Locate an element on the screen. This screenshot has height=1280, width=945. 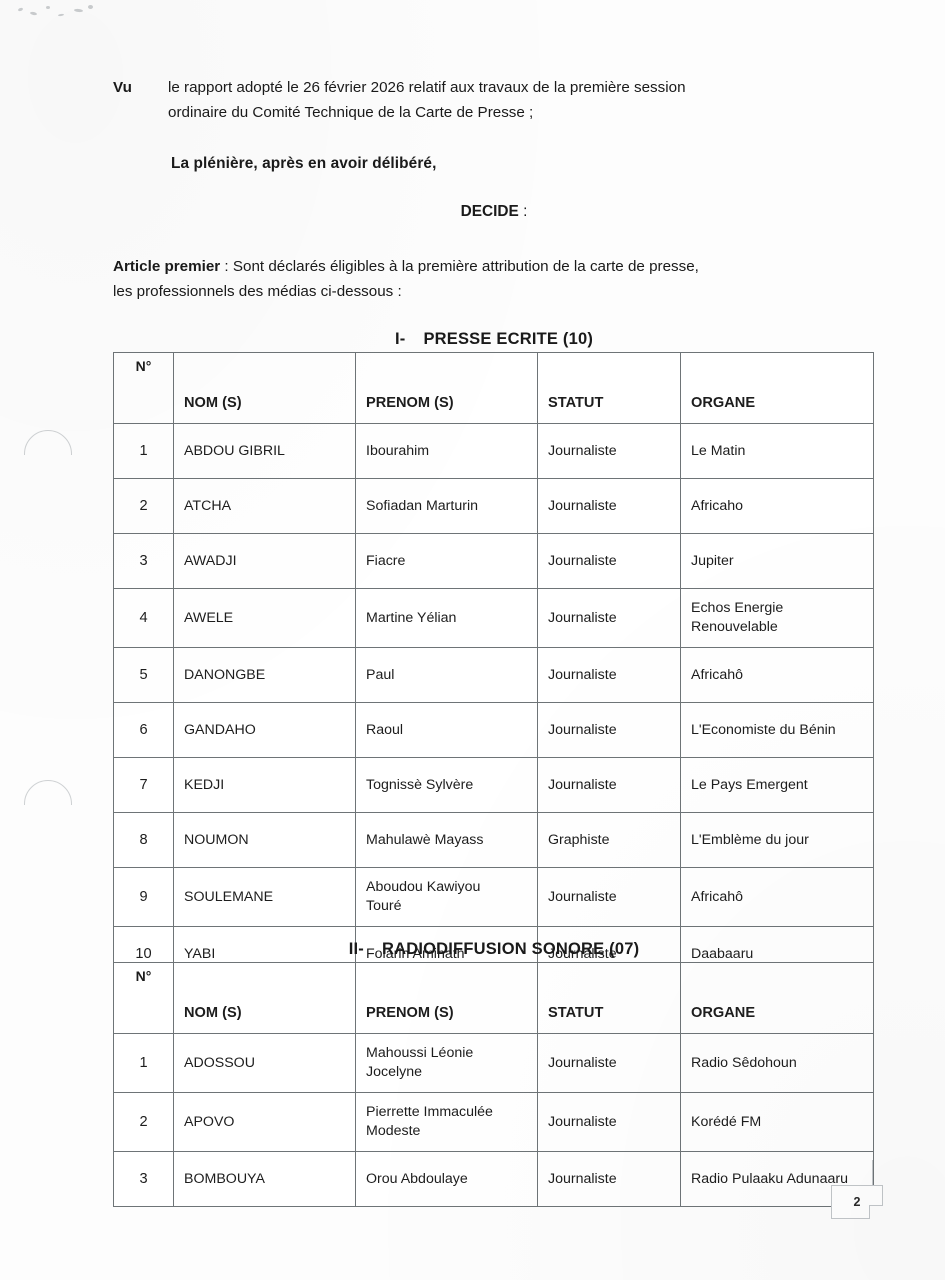
cell-prenom: Martine Yélian is located at coordinates (446, 618).